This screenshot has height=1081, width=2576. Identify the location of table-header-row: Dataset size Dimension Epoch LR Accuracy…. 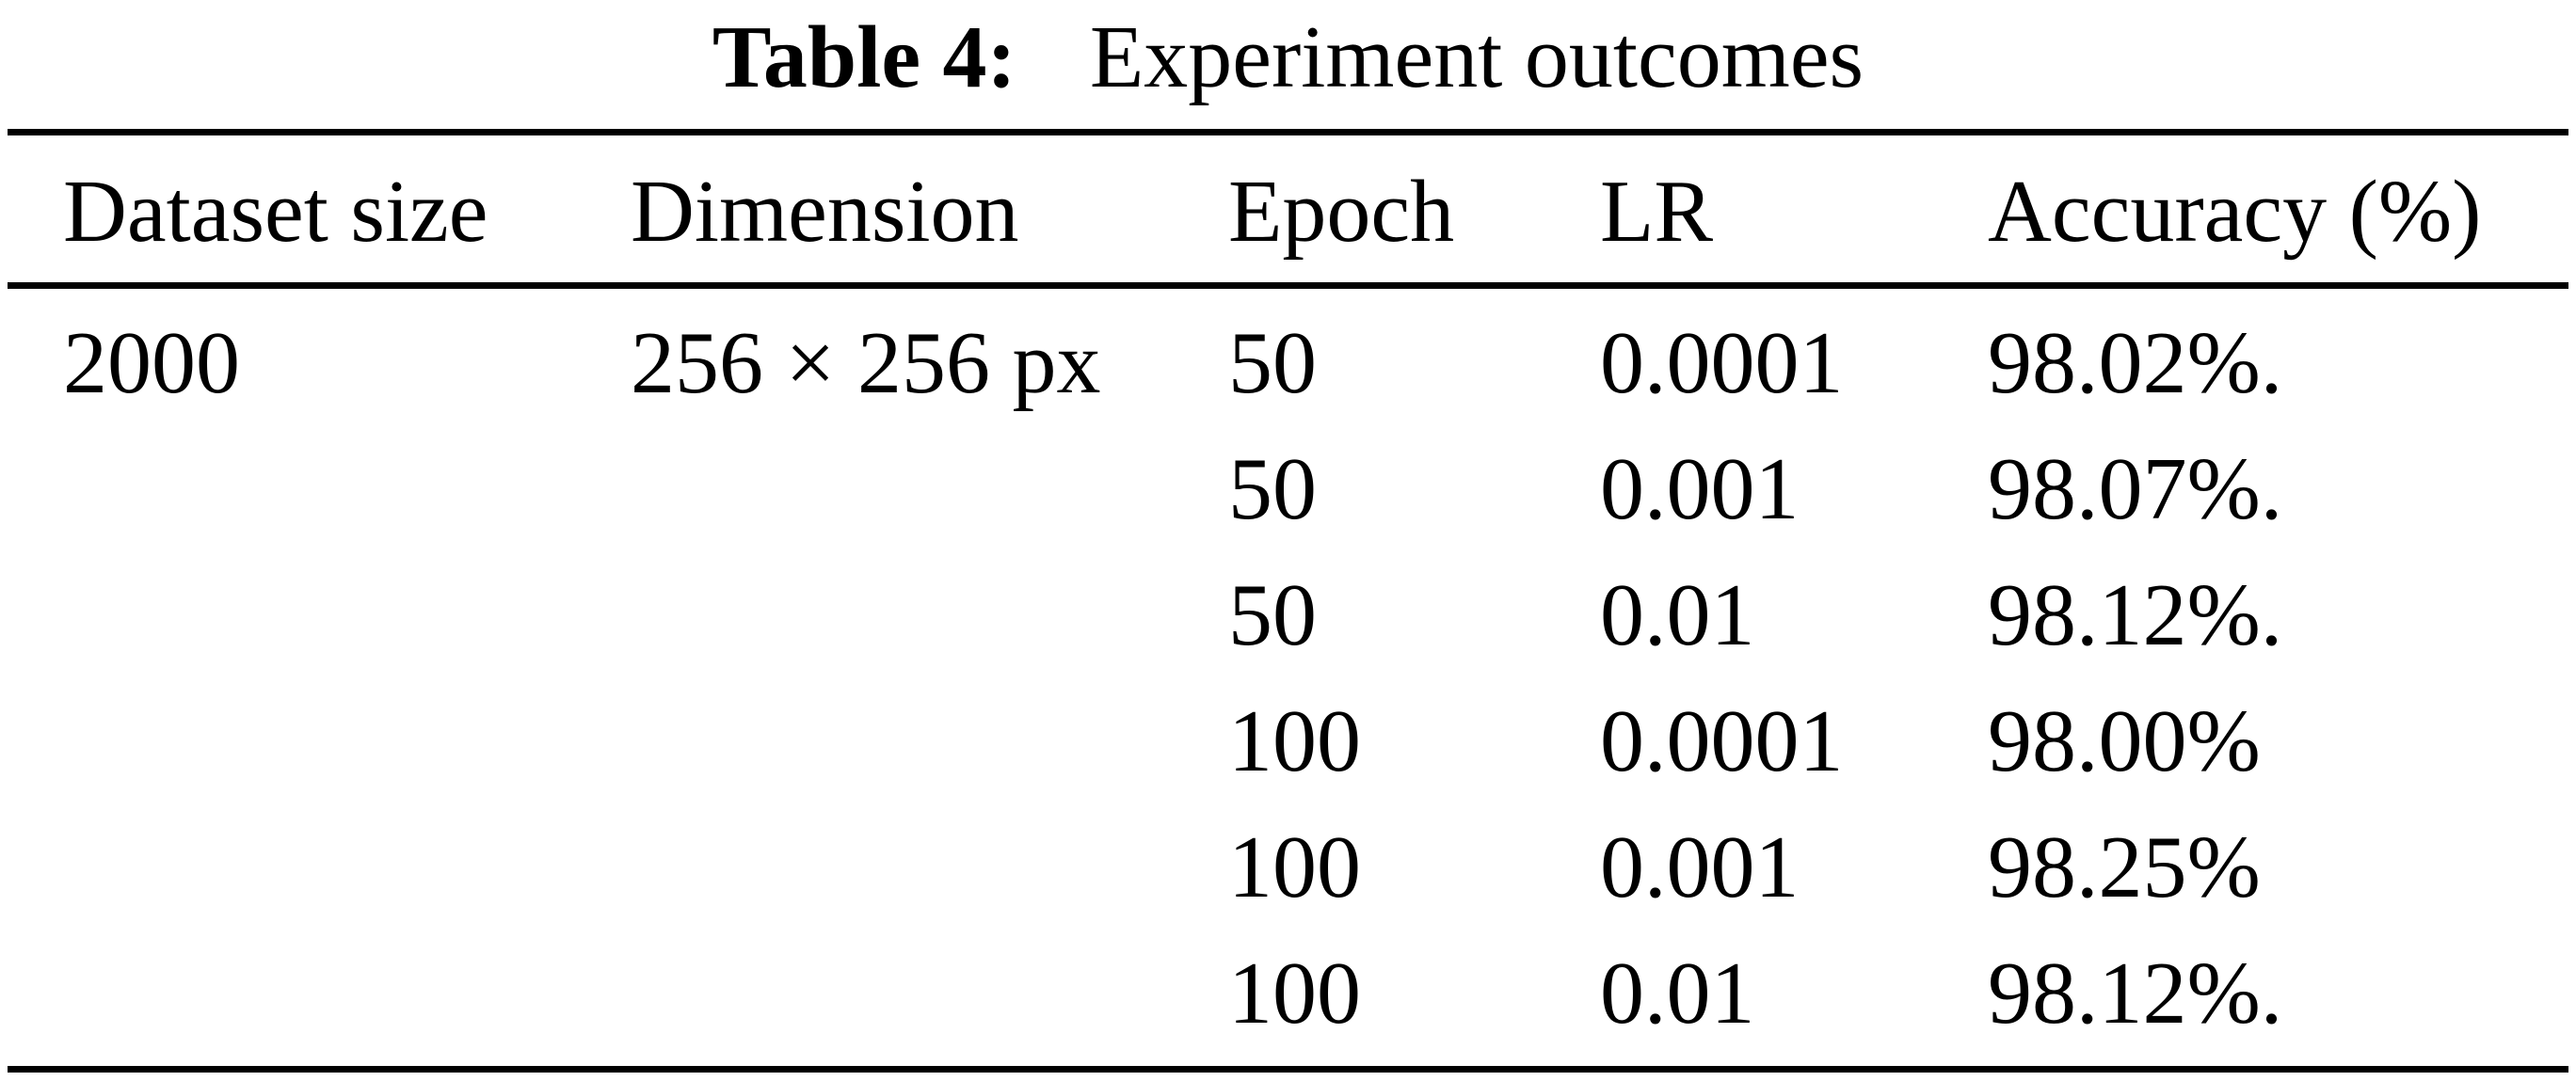
(1288, 209).